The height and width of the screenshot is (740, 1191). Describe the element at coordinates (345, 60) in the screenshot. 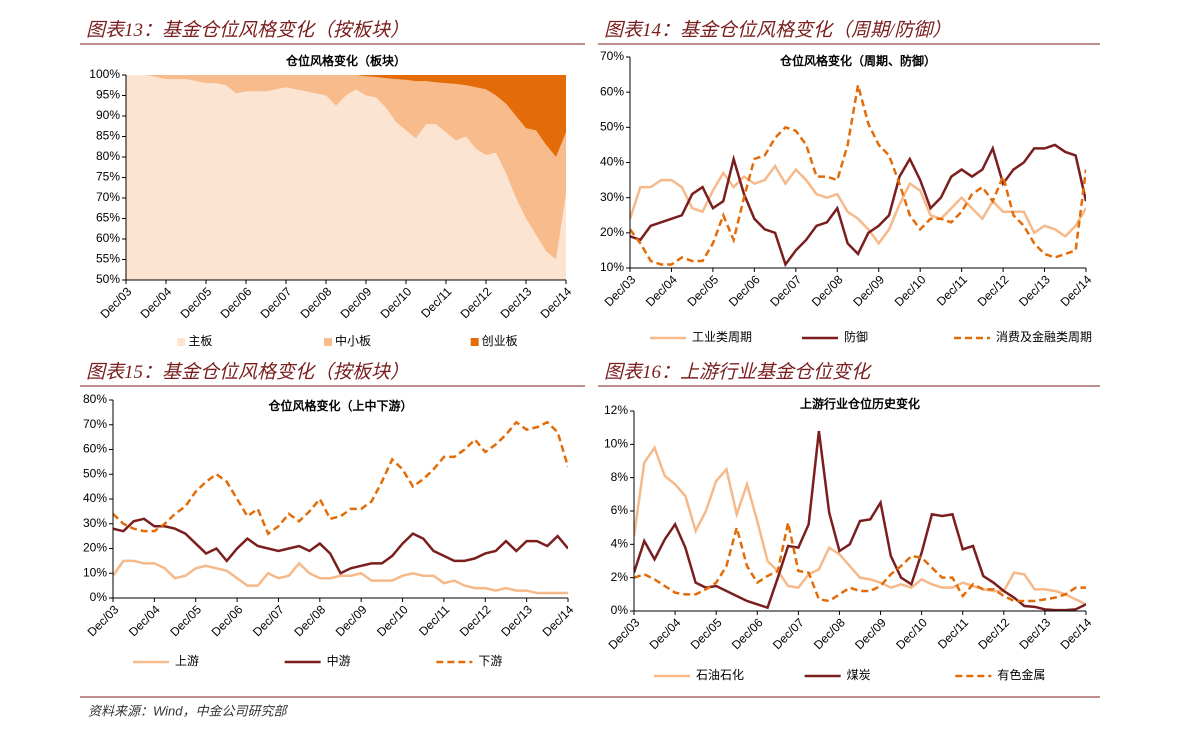

I see `chart-title: 仓位风格变化（板块）` at that location.